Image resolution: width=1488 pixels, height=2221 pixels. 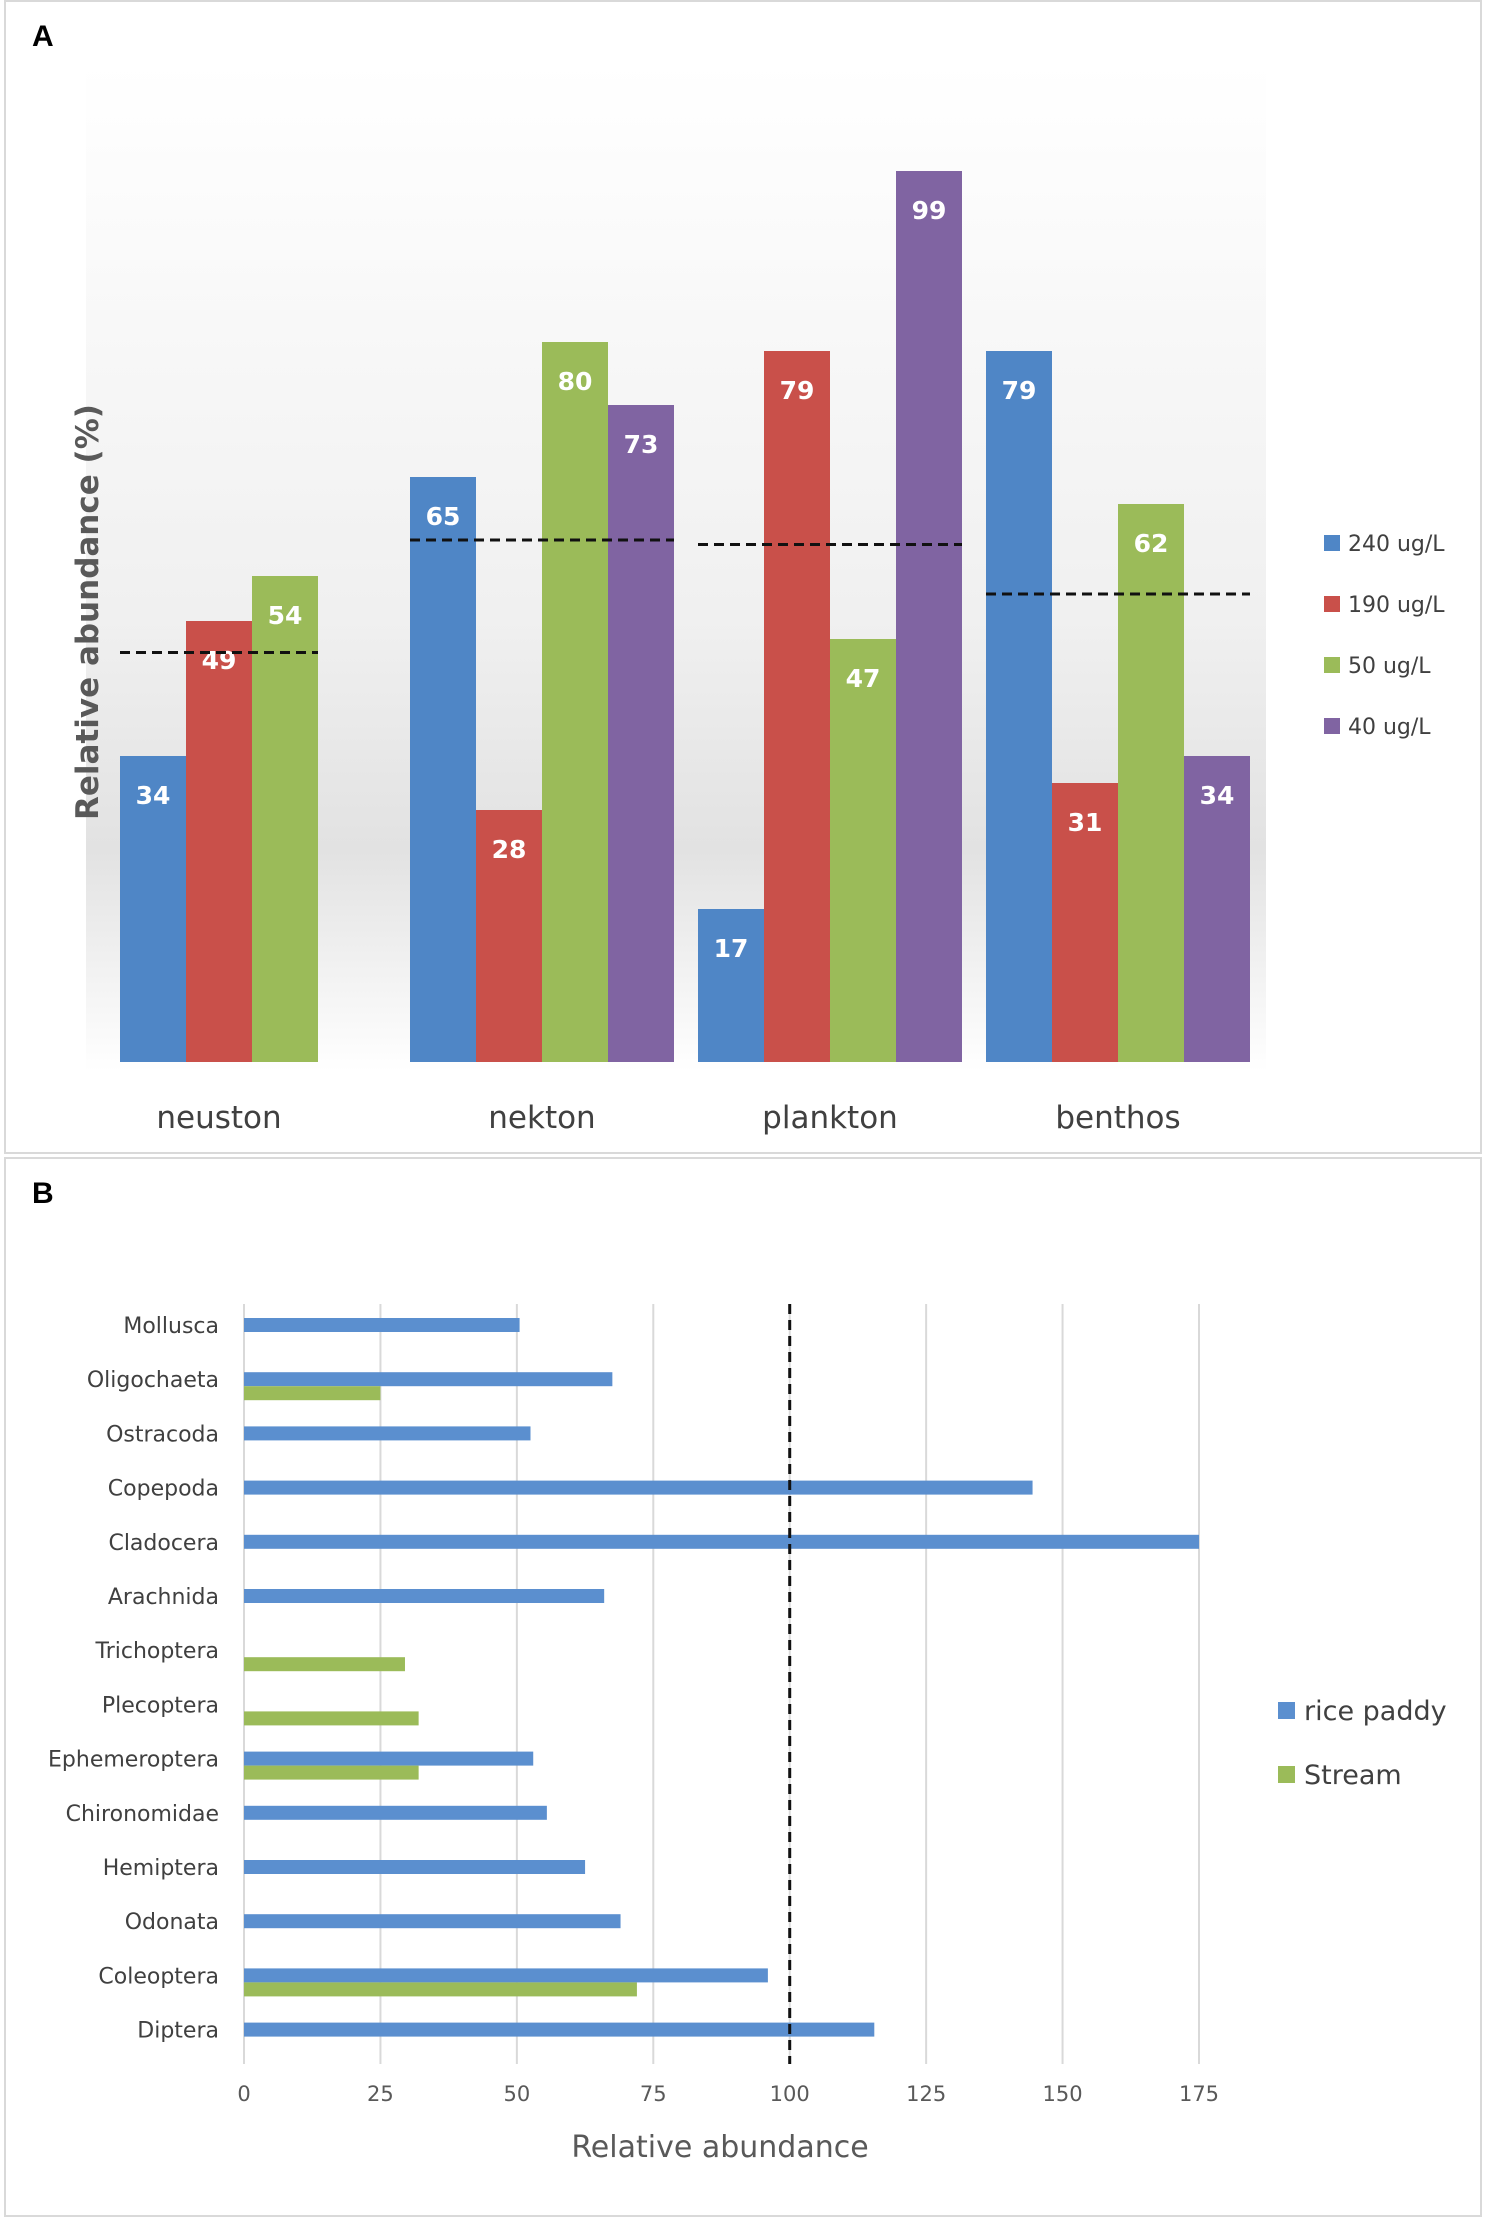 I want to click on bar-ephemeroptera-stream, so click(x=331, y=1772).